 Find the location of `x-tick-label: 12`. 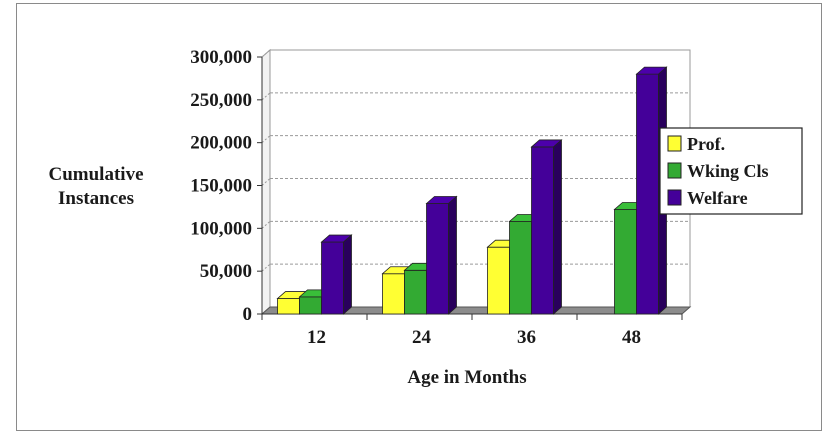

x-tick-label: 12 is located at coordinates (316, 337).